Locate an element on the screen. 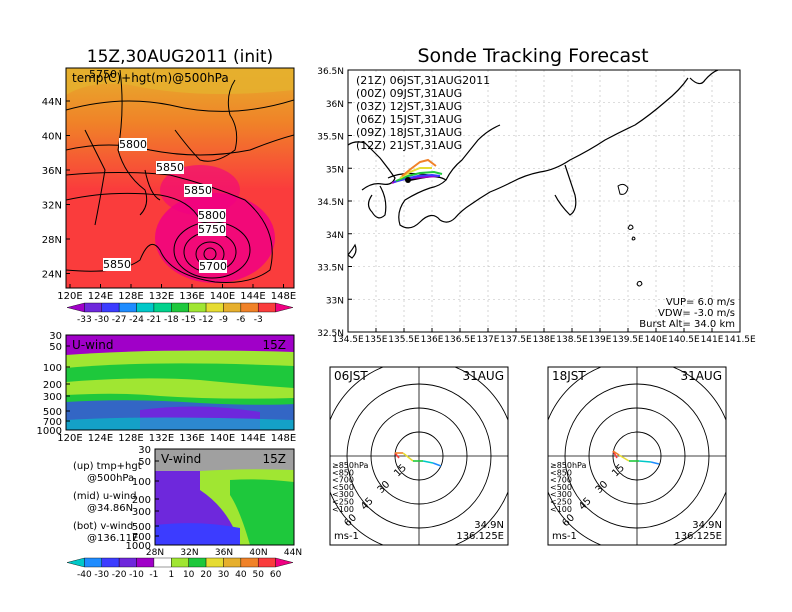 This screenshot has height=612, width=792. lat-tick-label: 28N is located at coordinates (155, 553).